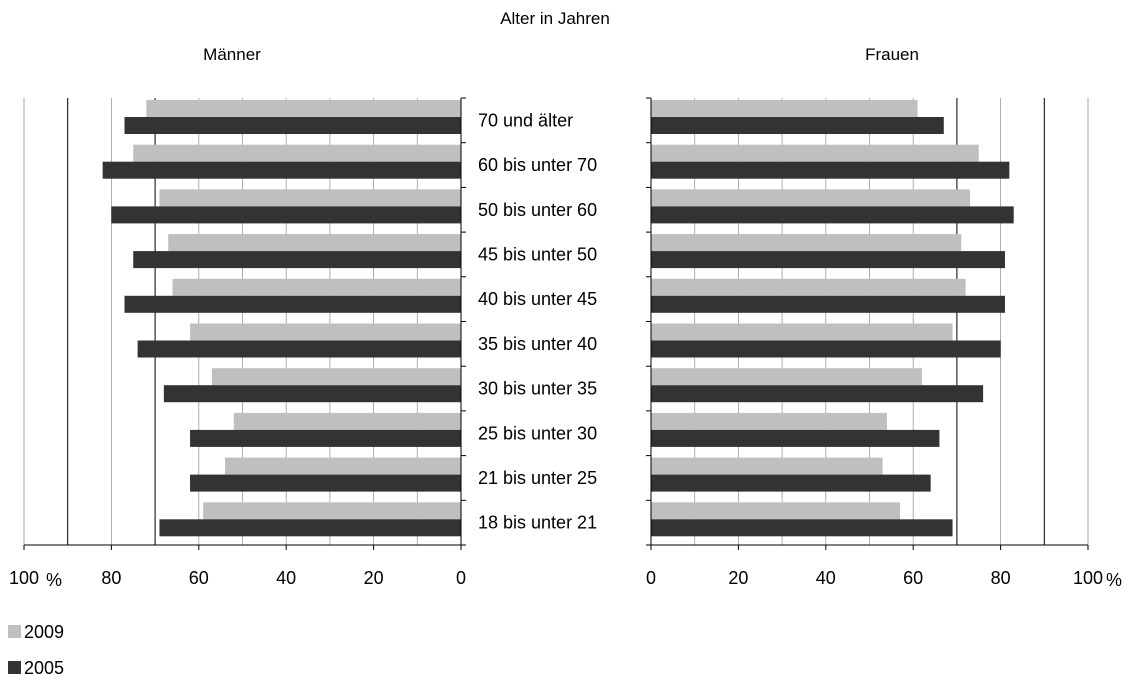  What do you see at coordinates (525, 120) in the screenshot?
I see `category-label: 70 und älter` at bounding box center [525, 120].